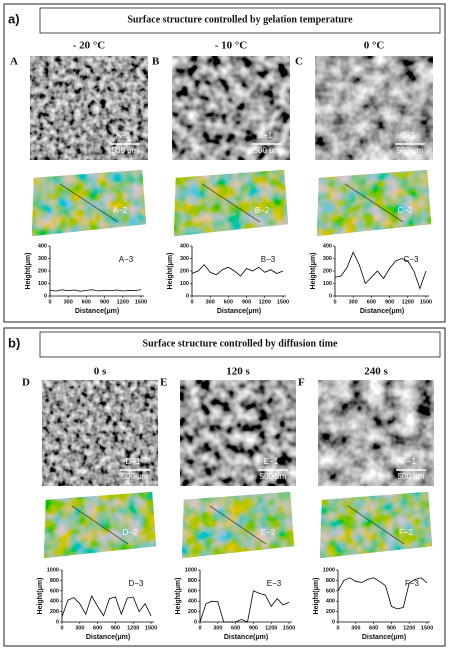 This screenshot has height=650, width=449. I want to click on subfigure-letter: E, so click(163, 383).